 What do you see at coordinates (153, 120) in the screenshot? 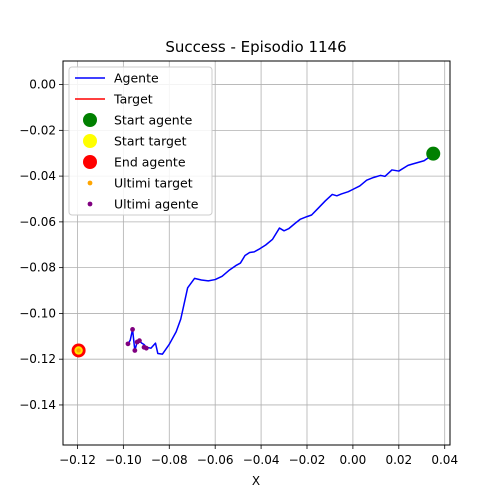
I see `legend-label-start-agente: Start agente` at bounding box center [153, 120].